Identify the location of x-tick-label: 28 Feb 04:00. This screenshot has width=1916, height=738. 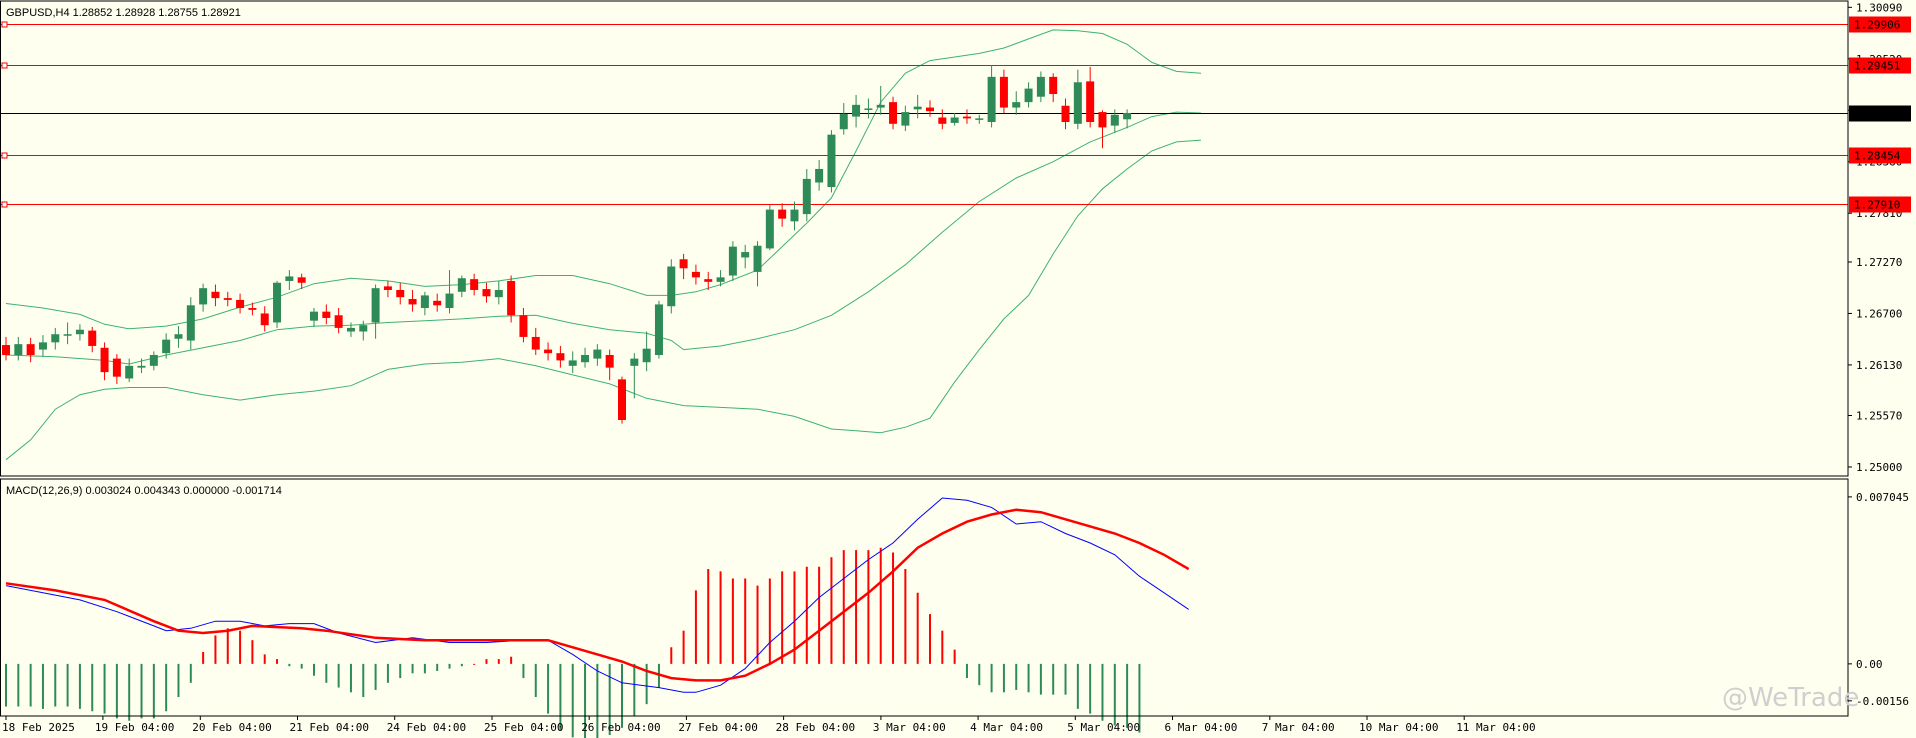
(815, 727).